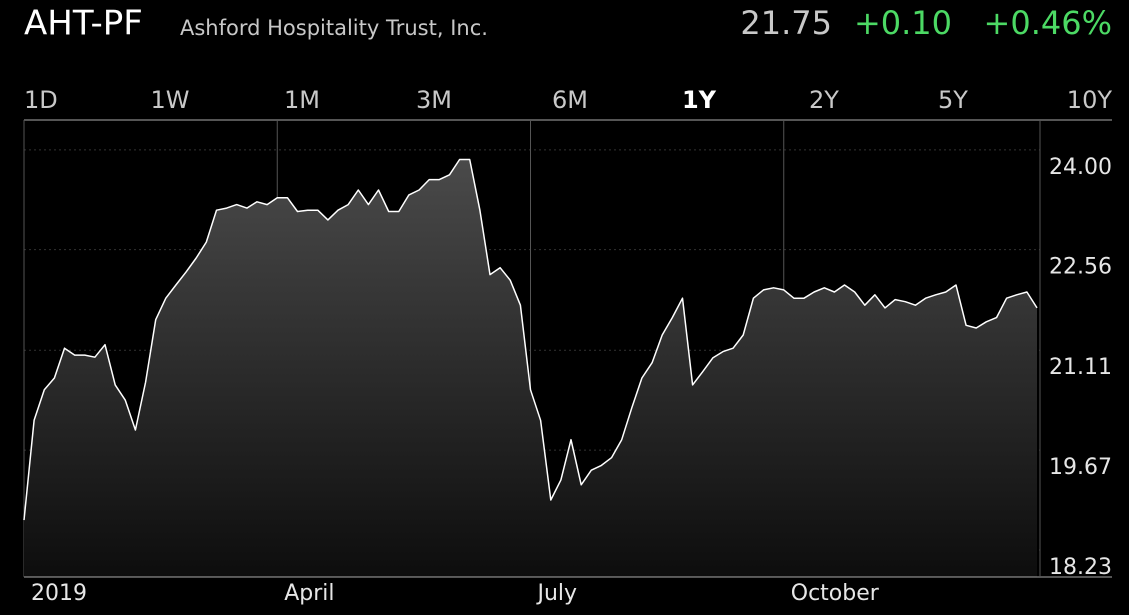 Image resolution: width=1129 pixels, height=615 pixels. I want to click on company-name: Ashford Hospitality Trust, Inc., so click(334, 28).